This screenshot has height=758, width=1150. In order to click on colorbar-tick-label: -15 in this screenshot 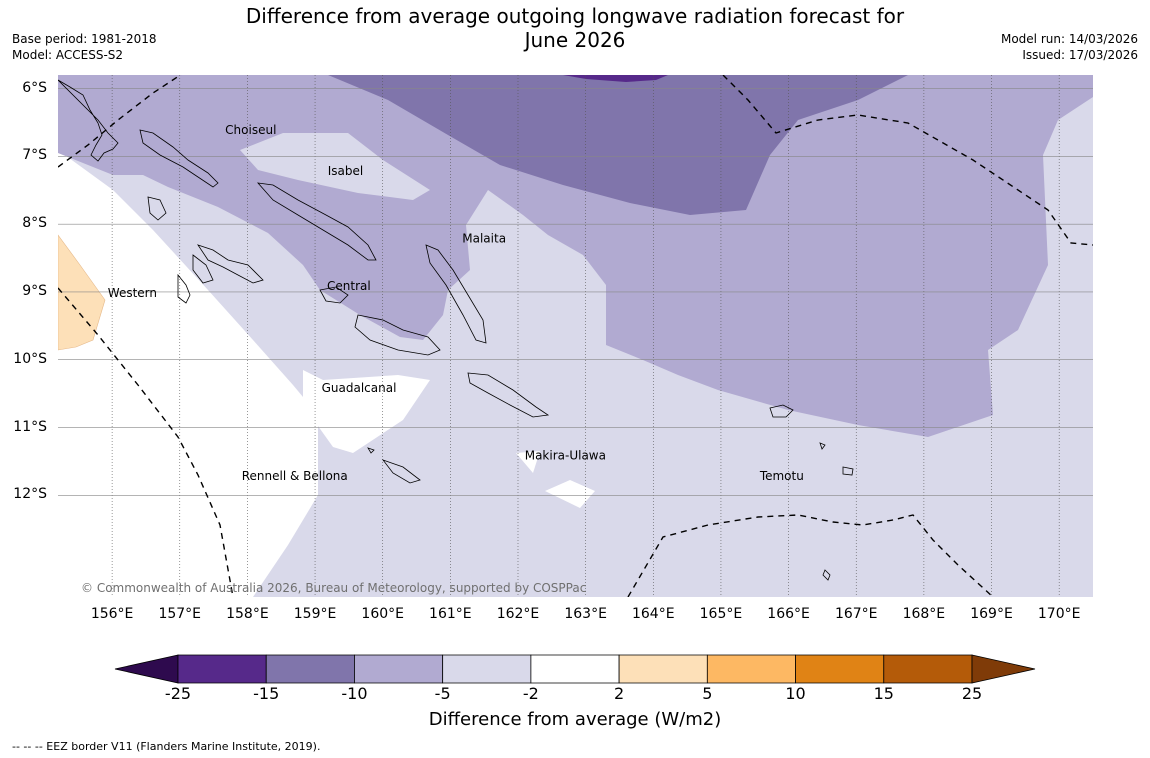, I will do `click(266, 693)`.